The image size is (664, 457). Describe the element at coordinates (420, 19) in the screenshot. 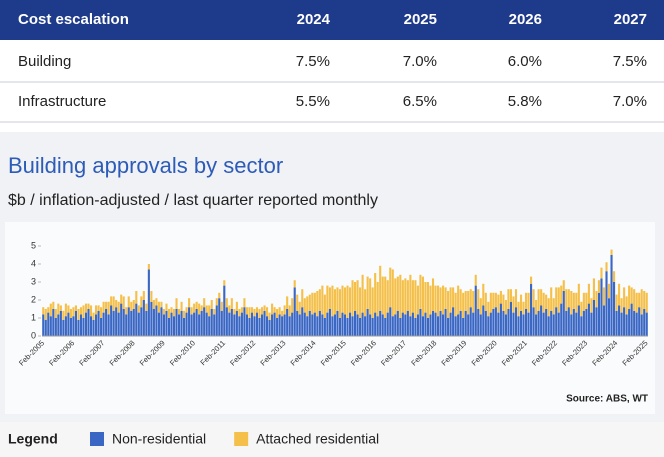

I see `table-header-cell: 2025` at that location.